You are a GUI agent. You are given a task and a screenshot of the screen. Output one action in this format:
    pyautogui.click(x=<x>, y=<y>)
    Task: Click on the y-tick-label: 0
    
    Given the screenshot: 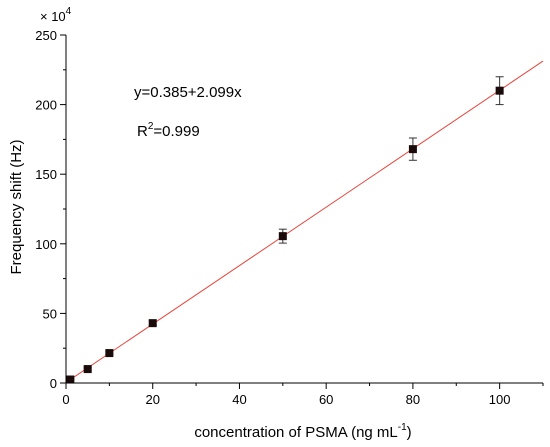 What is the action you would take?
    pyautogui.click(x=53, y=383)
    